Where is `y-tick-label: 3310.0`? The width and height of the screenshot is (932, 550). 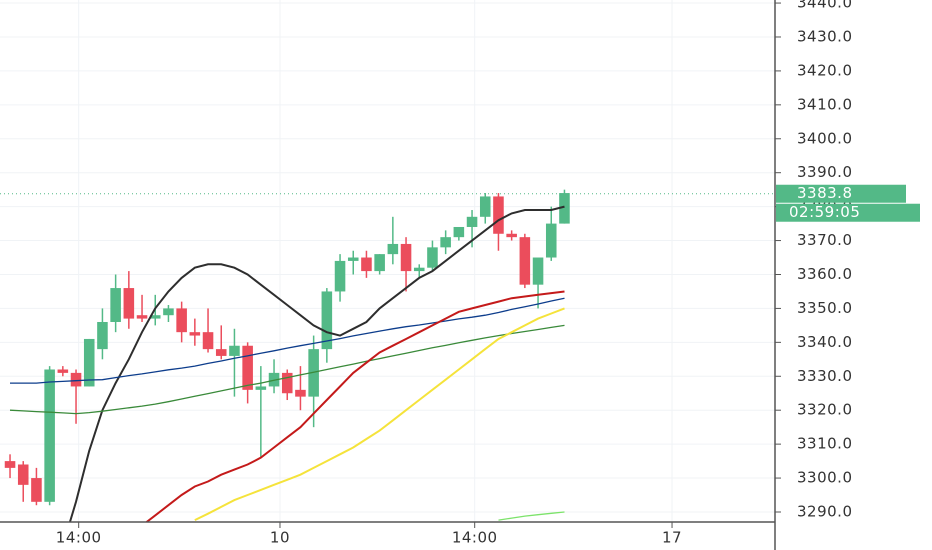
y-tick-label: 3310.0 is located at coordinates (825, 444).